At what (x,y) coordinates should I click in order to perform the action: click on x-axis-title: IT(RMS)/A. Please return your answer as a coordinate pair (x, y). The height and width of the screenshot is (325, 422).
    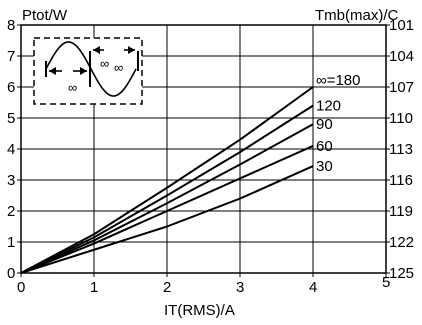
    Looking at the image, I should click on (199, 310).